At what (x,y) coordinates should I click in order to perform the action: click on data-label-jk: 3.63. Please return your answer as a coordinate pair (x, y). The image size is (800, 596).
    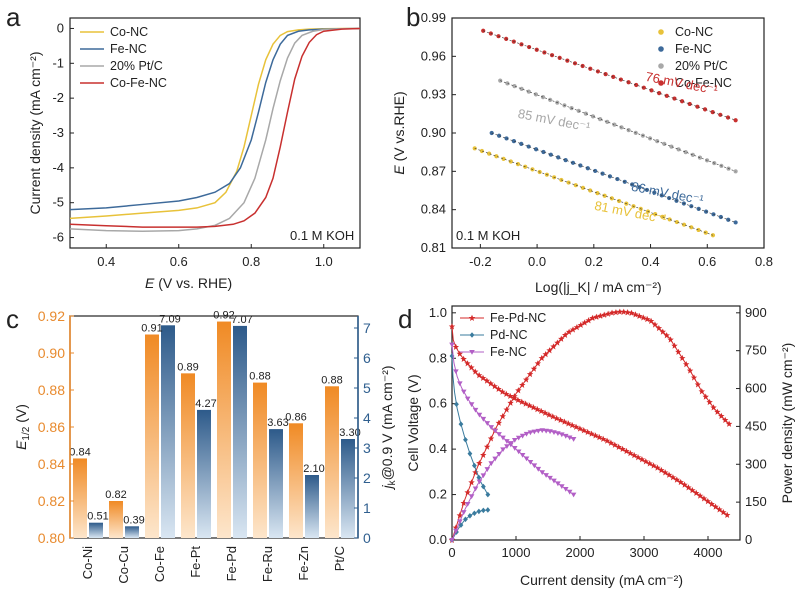
    Looking at the image, I should click on (277, 423).